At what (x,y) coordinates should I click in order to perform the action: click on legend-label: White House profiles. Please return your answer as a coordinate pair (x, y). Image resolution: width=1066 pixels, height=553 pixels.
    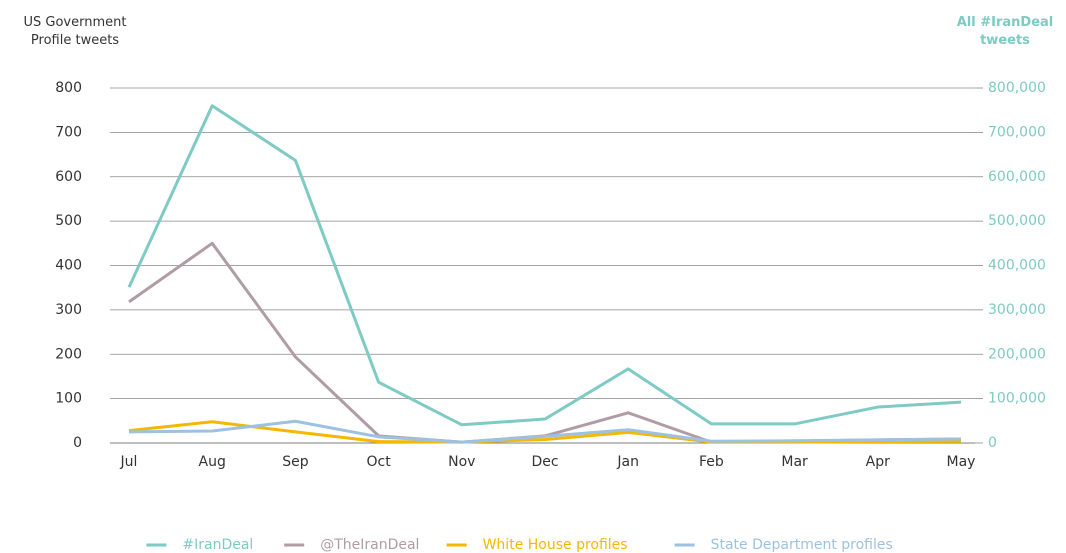
    Looking at the image, I should click on (555, 545).